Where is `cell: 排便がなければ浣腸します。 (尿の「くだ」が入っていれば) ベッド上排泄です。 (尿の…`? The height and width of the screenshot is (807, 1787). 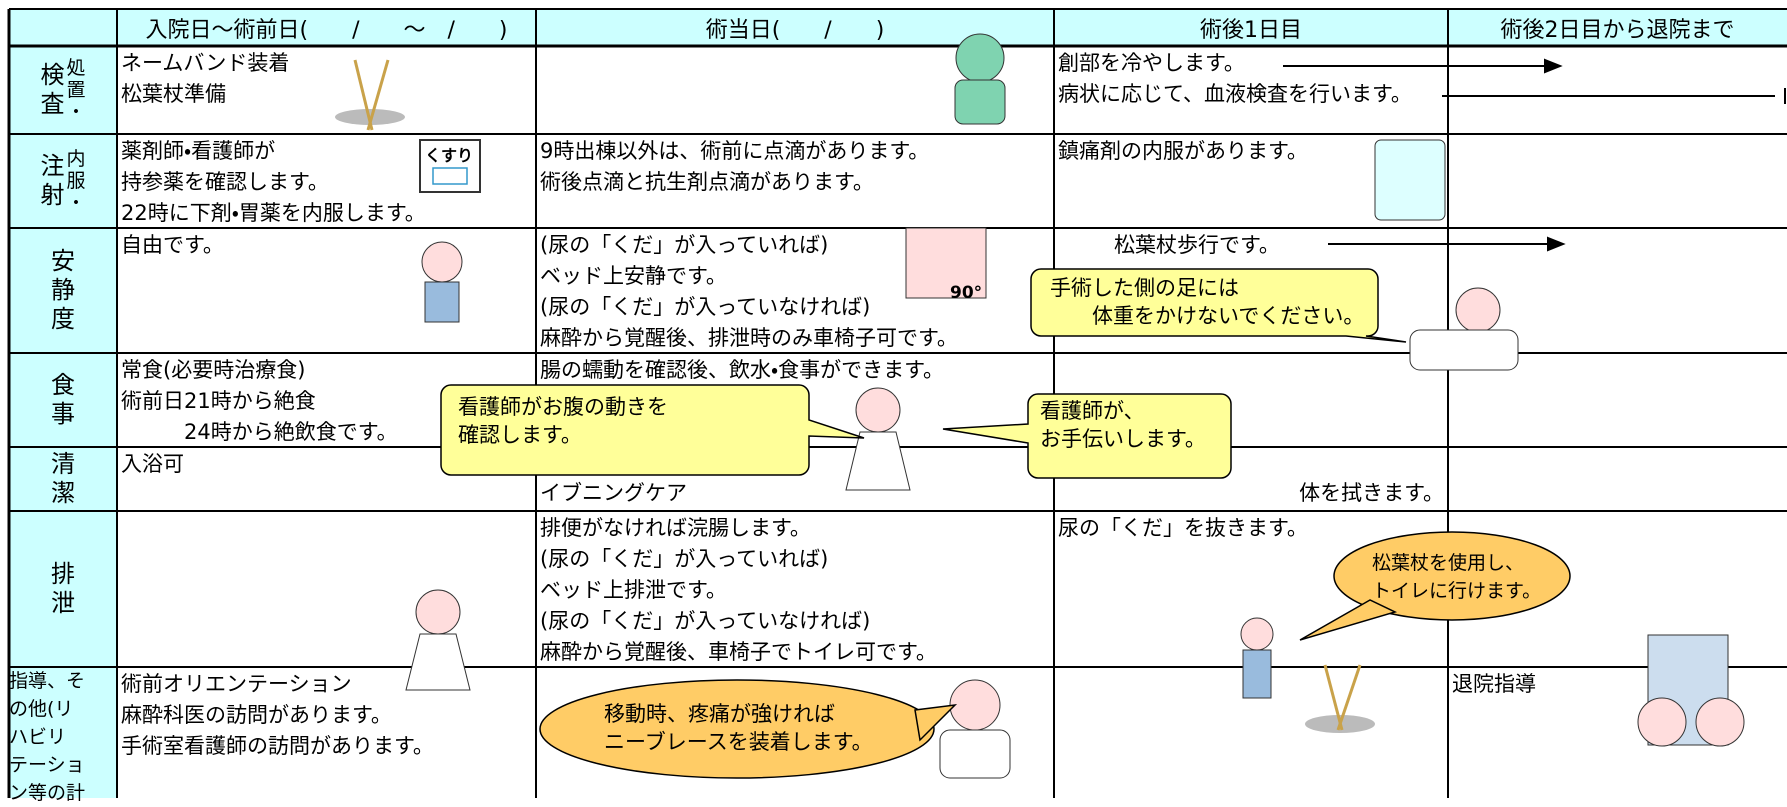 cell: 排便がなければ浣腸します。 (尿の「くだ」が入っていれば) ベッド上排泄です。 (尿の… is located at coordinates (795, 589).